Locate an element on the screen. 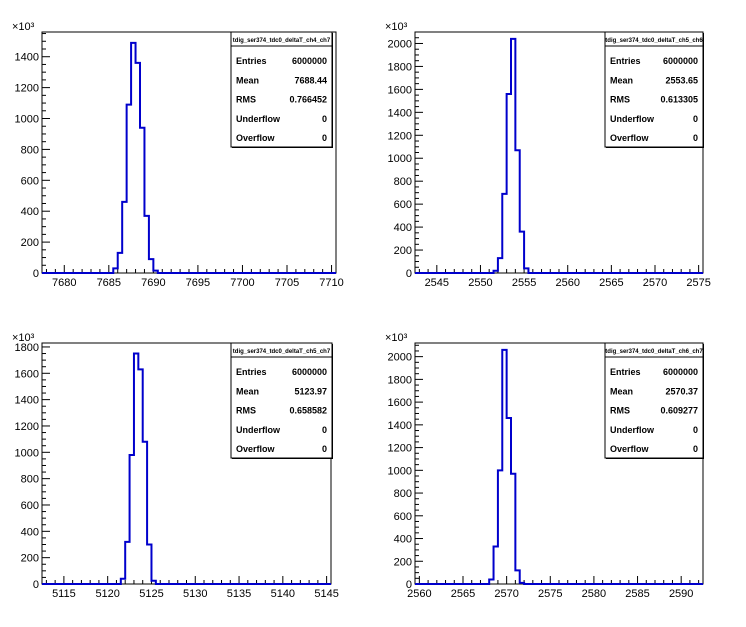  stats-value: 2570.37 is located at coordinates (681, 391).